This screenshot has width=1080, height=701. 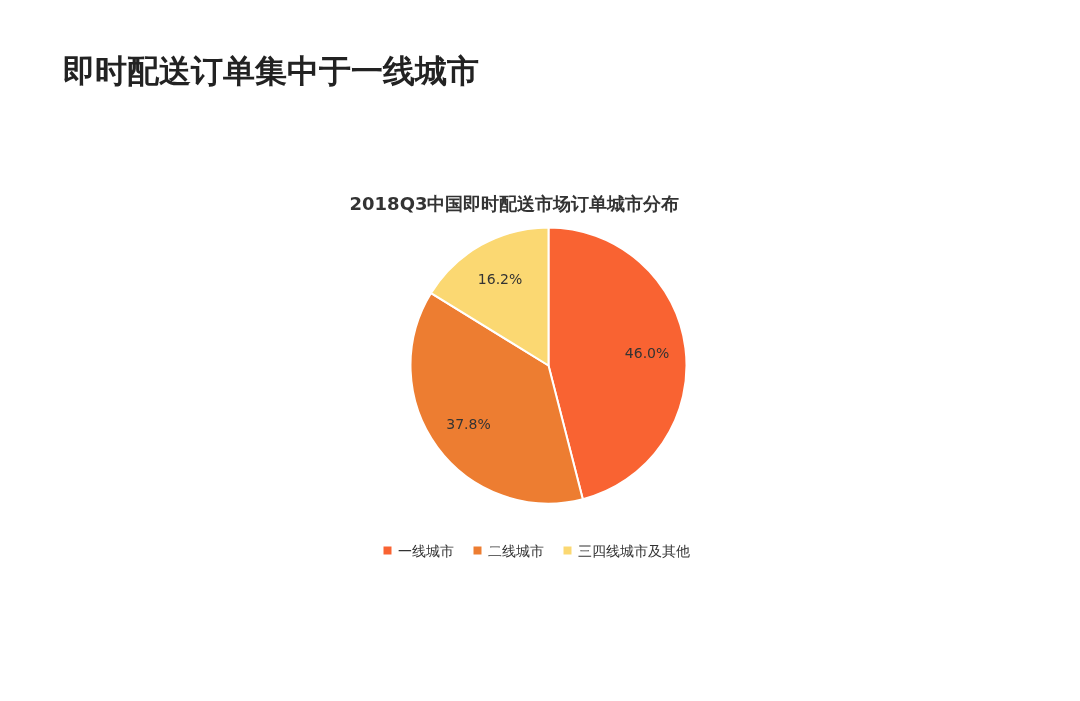 What do you see at coordinates (270, 70) in the screenshot?
I see `chart-title: 即时配送订单集中于一线城市` at bounding box center [270, 70].